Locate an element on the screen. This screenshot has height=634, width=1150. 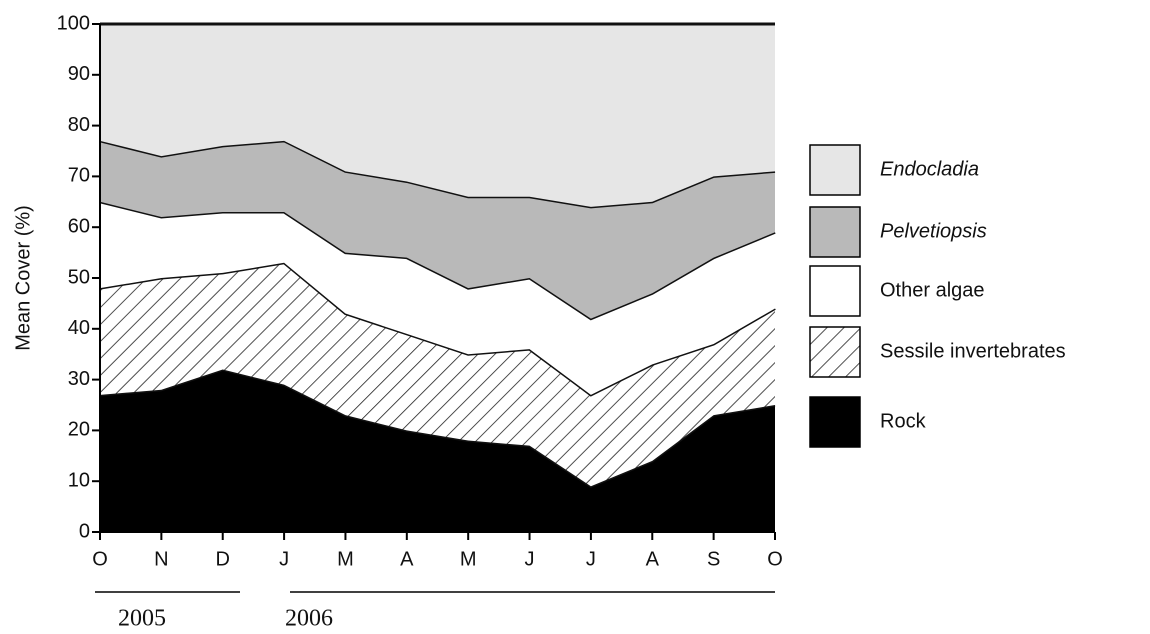
y-tick-label: 80 is located at coordinates (79, 125).